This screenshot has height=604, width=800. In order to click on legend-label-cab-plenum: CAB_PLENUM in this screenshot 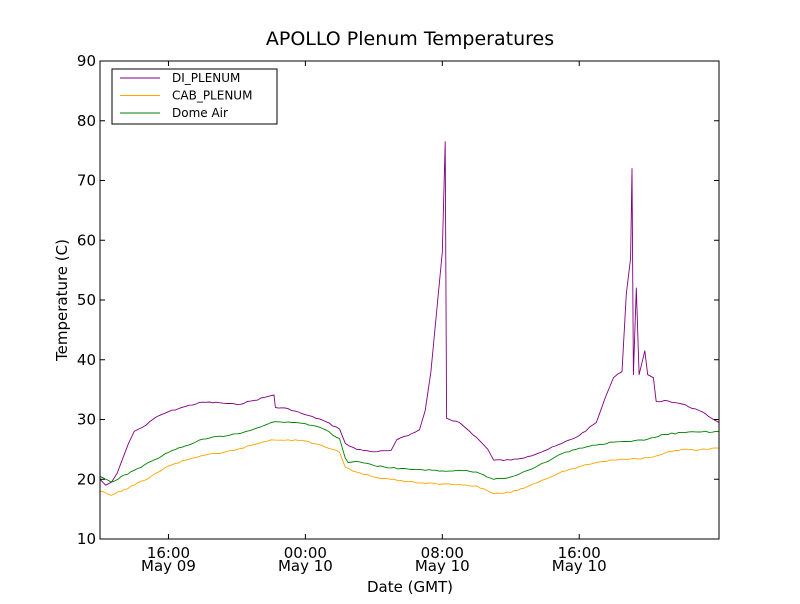, I will do `click(212, 96)`.